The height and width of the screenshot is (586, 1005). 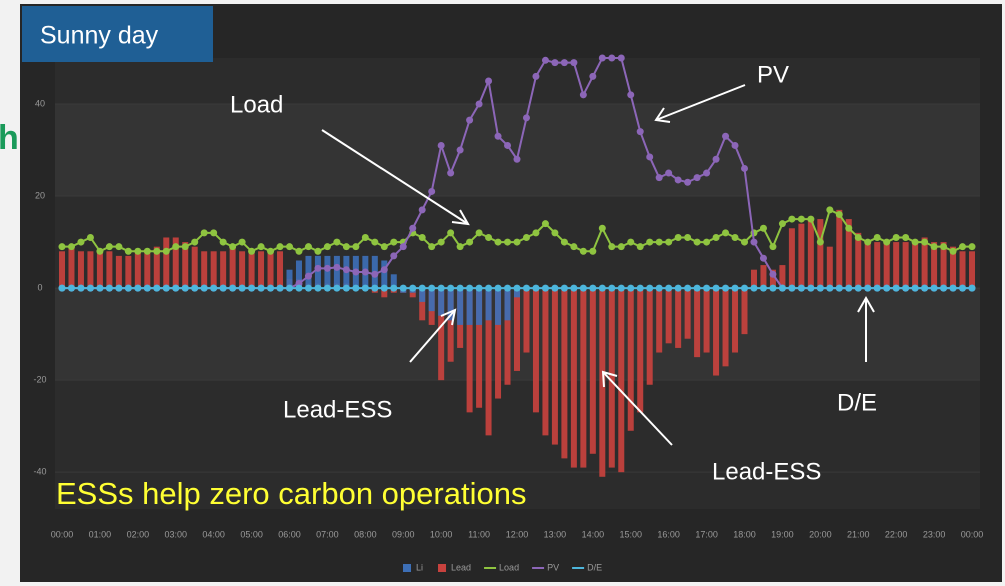 I want to click on annotation: Load, so click(x=256, y=104).